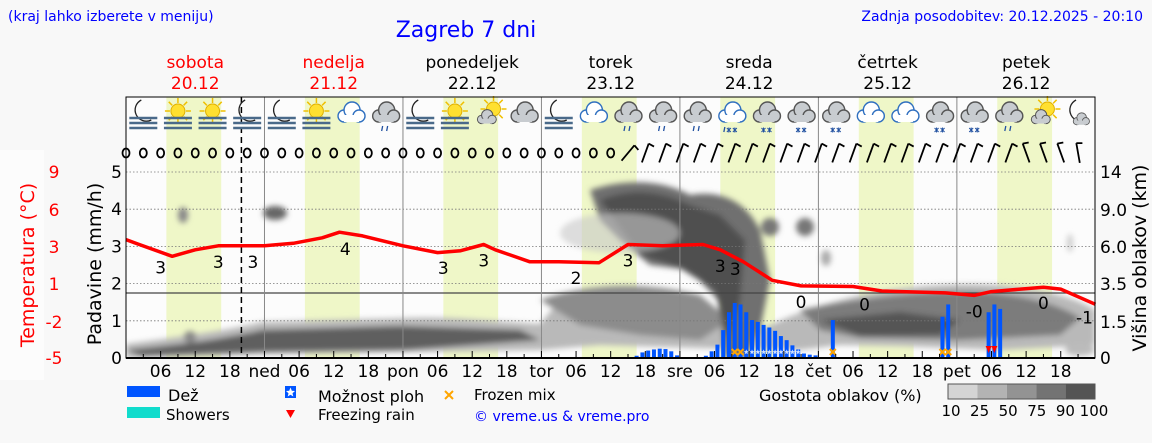 The image size is (1152, 443). Describe the element at coordinates (749, 63) in the screenshot. I see `day-name: sreda` at that location.